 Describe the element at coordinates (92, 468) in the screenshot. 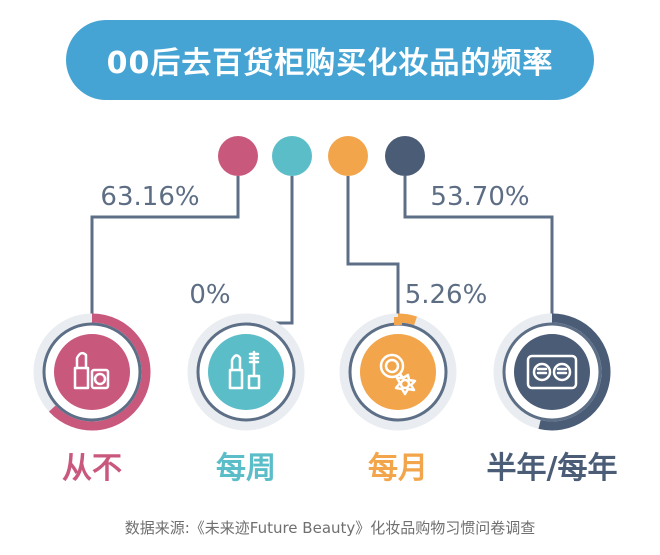

I see `category-label: 从不` at that location.